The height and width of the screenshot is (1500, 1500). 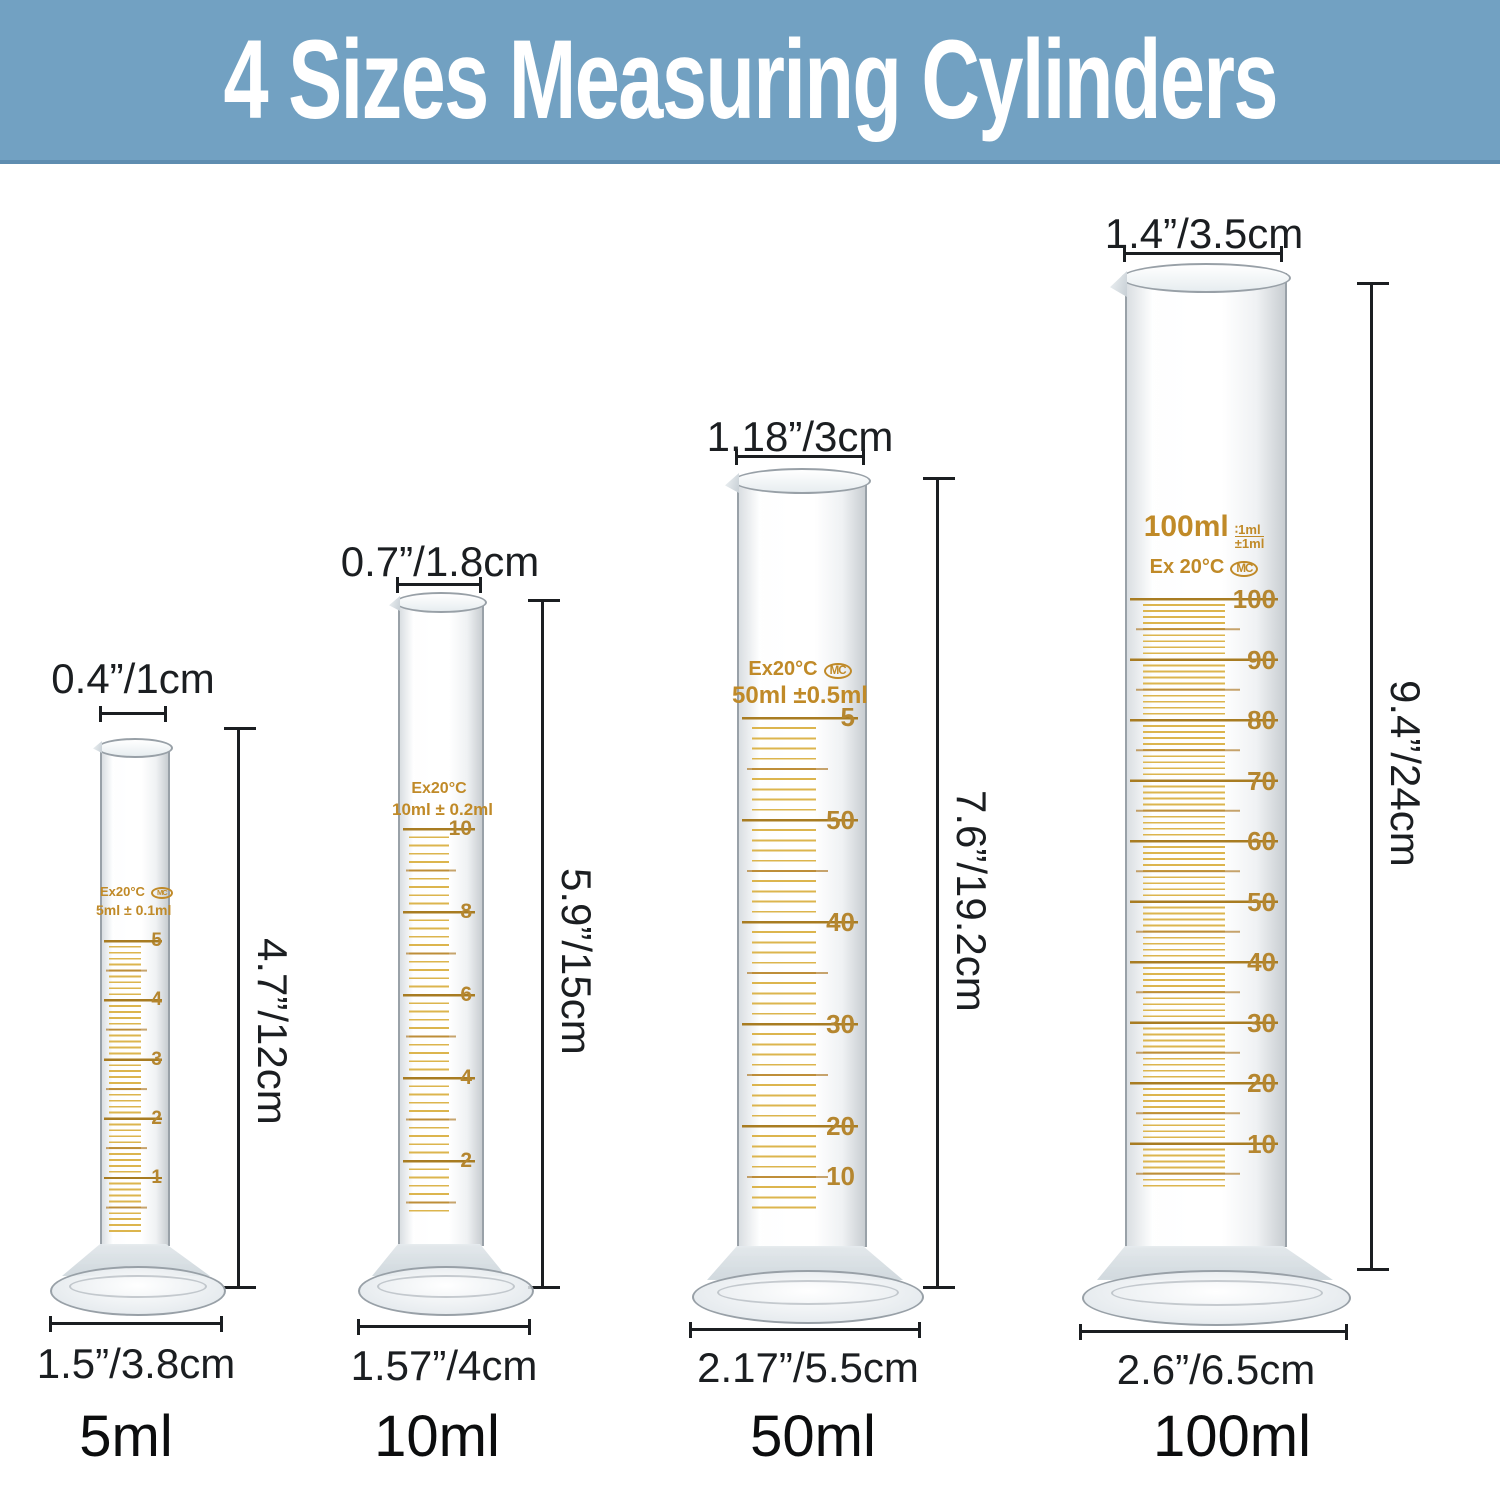 What do you see at coordinates (1204, 233) in the screenshot?
I see `top-diameter-label: 1.4”/3.5cm` at bounding box center [1204, 233].